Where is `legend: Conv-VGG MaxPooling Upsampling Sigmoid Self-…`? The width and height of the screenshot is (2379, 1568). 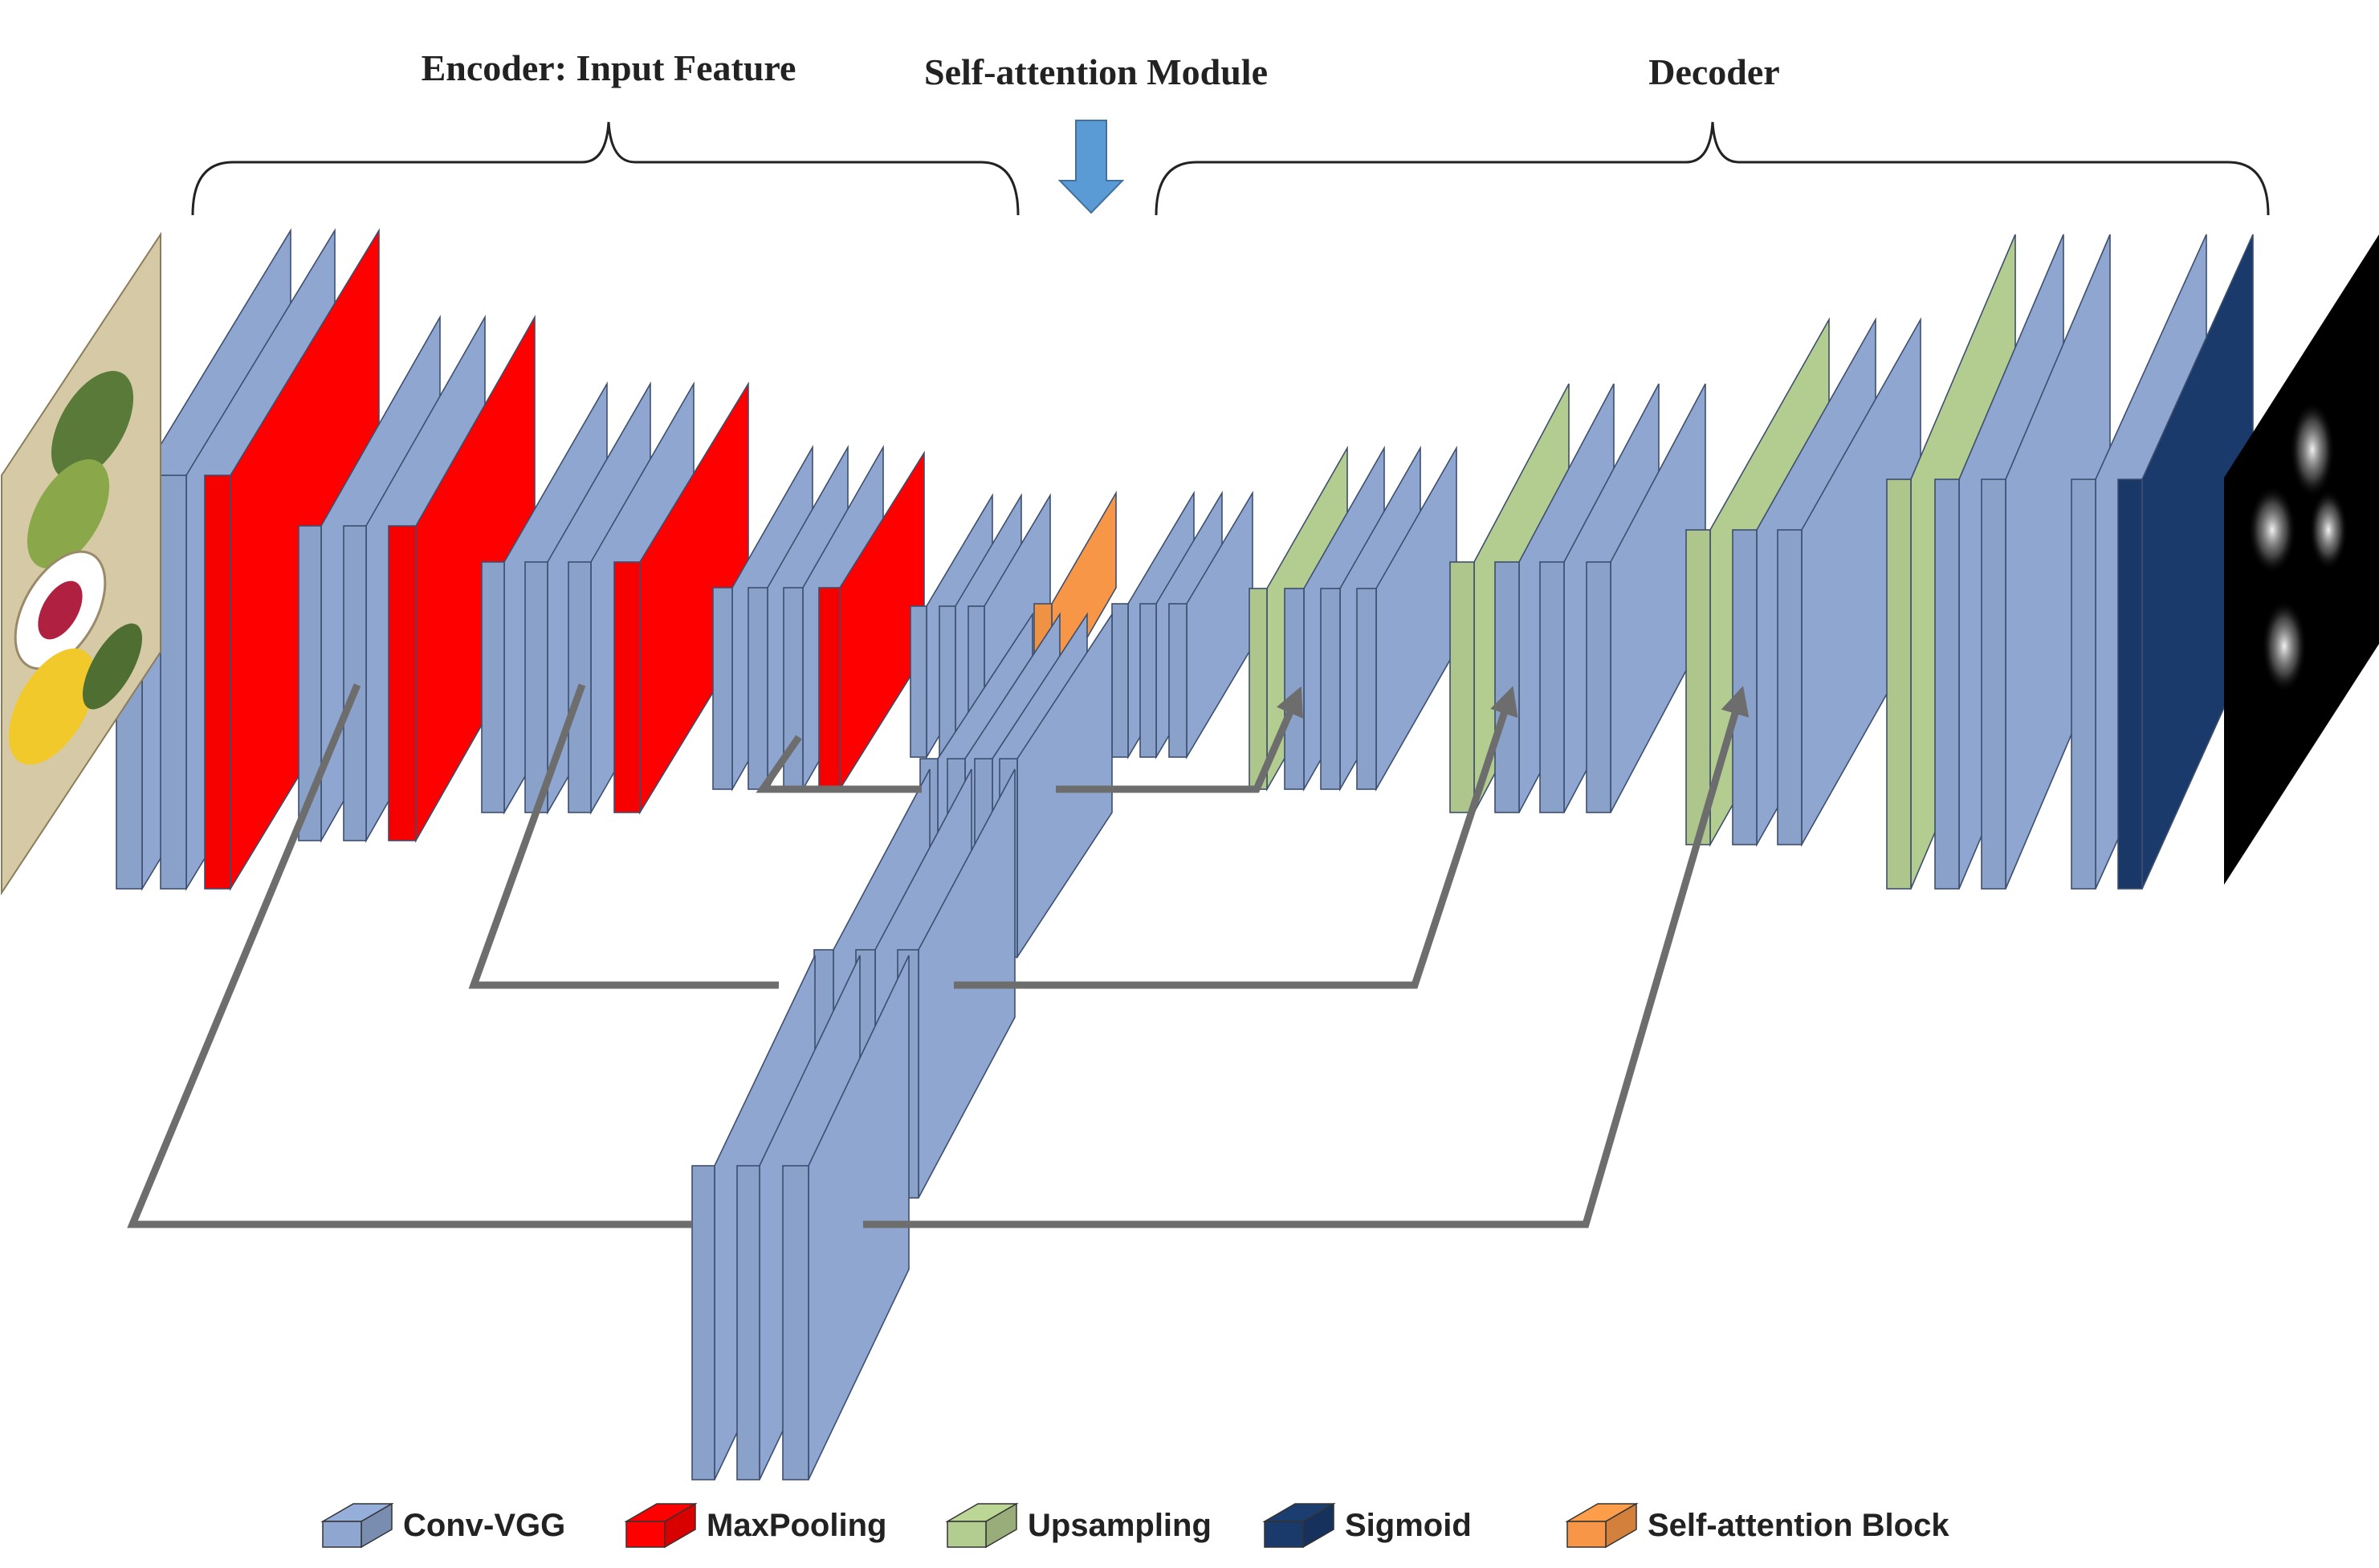
legend: Conv-VGG MaxPooling Upsampling Sigmoid Self-… is located at coordinates (1134, 1525).